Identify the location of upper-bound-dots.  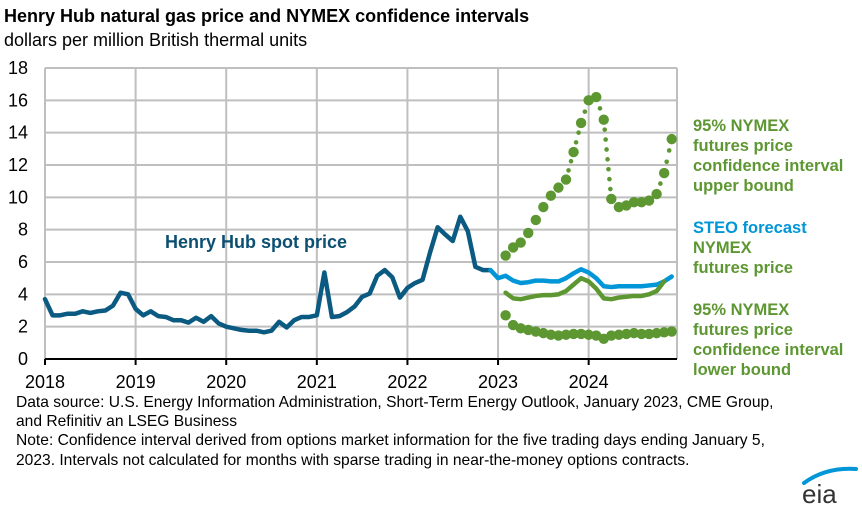
(588, 176).